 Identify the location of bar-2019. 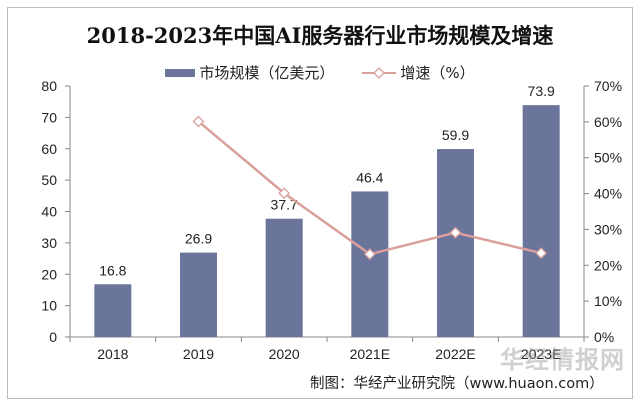
(198, 294).